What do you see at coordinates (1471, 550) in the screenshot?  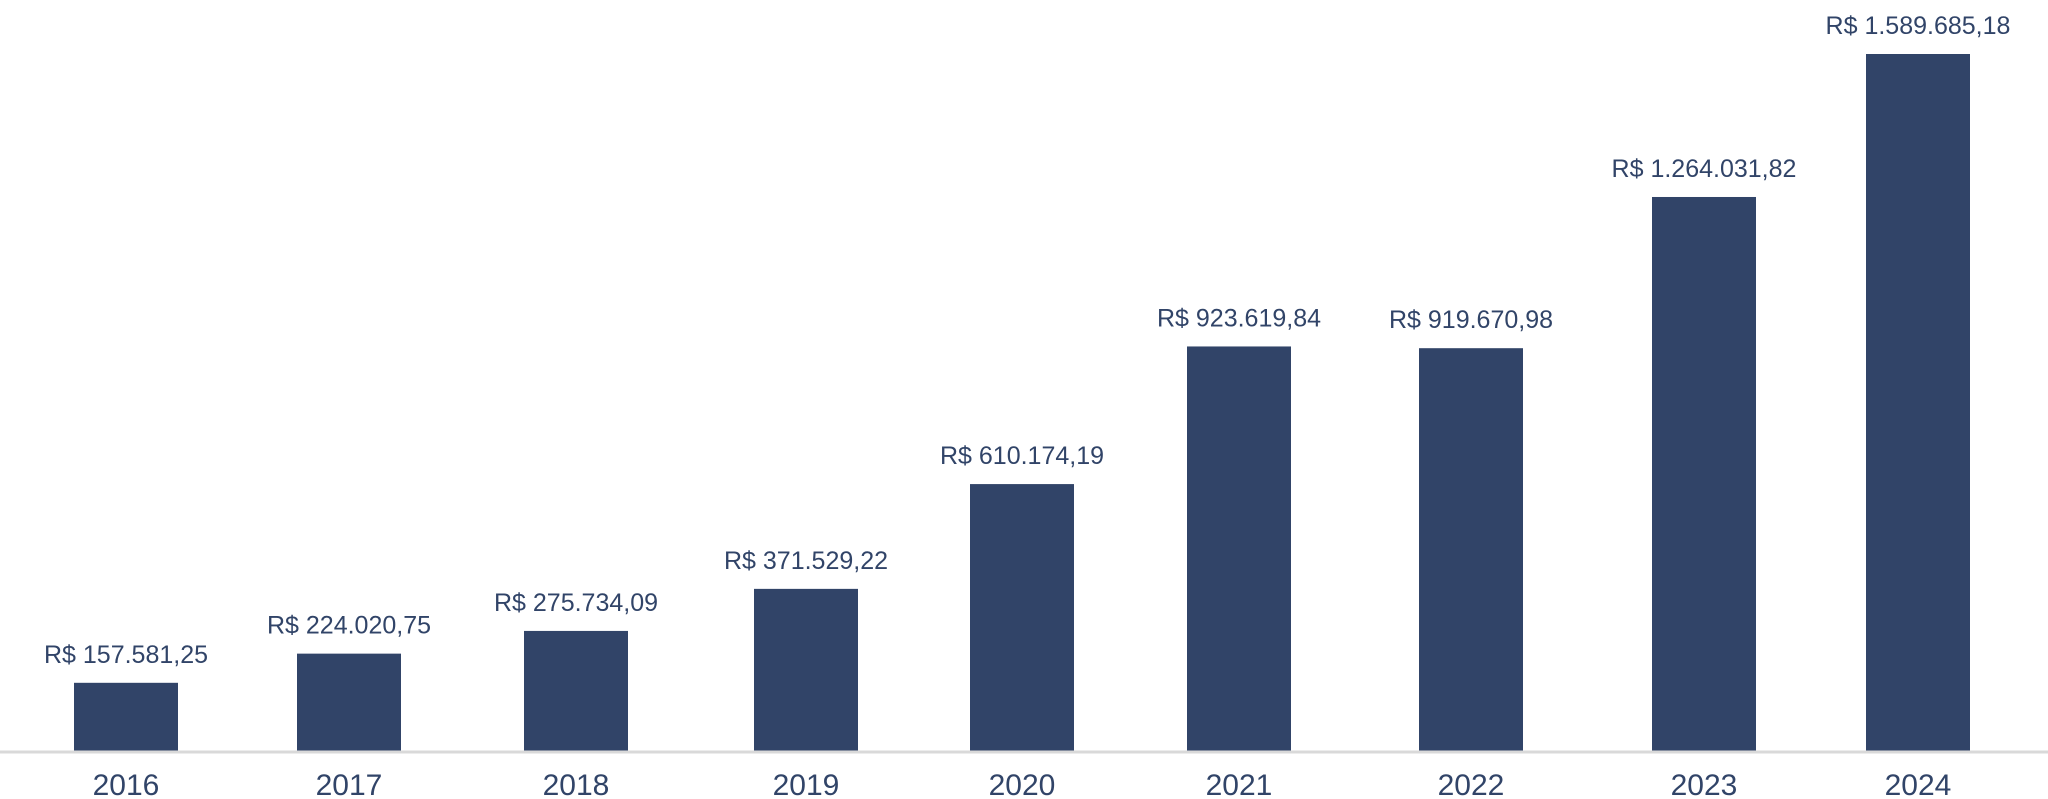 I see `bar-2022` at bounding box center [1471, 550].